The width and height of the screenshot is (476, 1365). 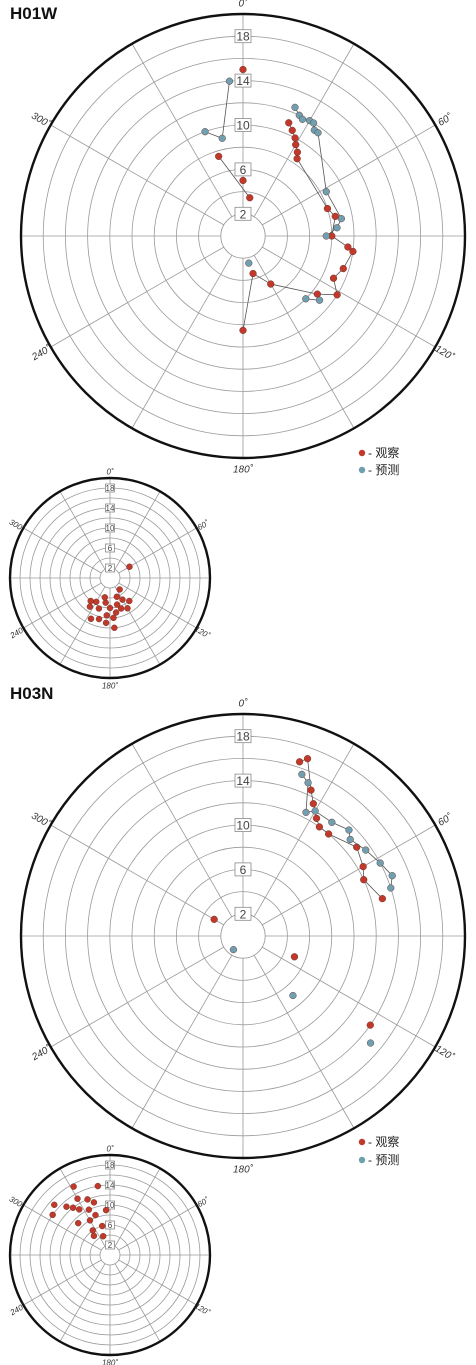 What do you see at coordinates (110, 1205) in the screenshot?
I see `ring-label: 10` at bounding box center [110, 1205].